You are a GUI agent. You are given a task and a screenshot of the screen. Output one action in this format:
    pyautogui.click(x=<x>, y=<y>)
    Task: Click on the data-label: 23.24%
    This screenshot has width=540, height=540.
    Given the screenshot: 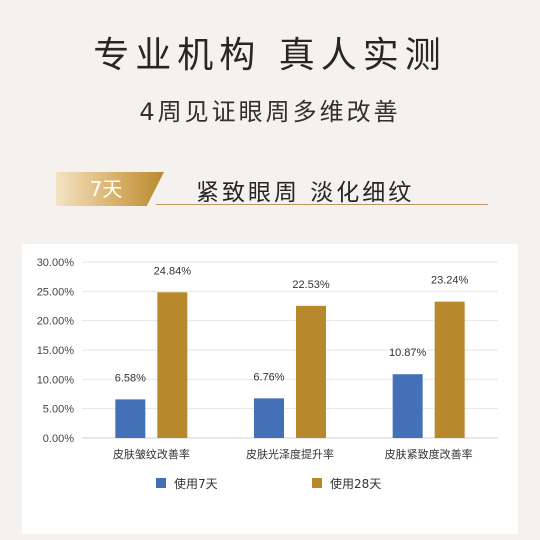 What is the action you would take?
    pyautogui.click(x=450, y=281)
    